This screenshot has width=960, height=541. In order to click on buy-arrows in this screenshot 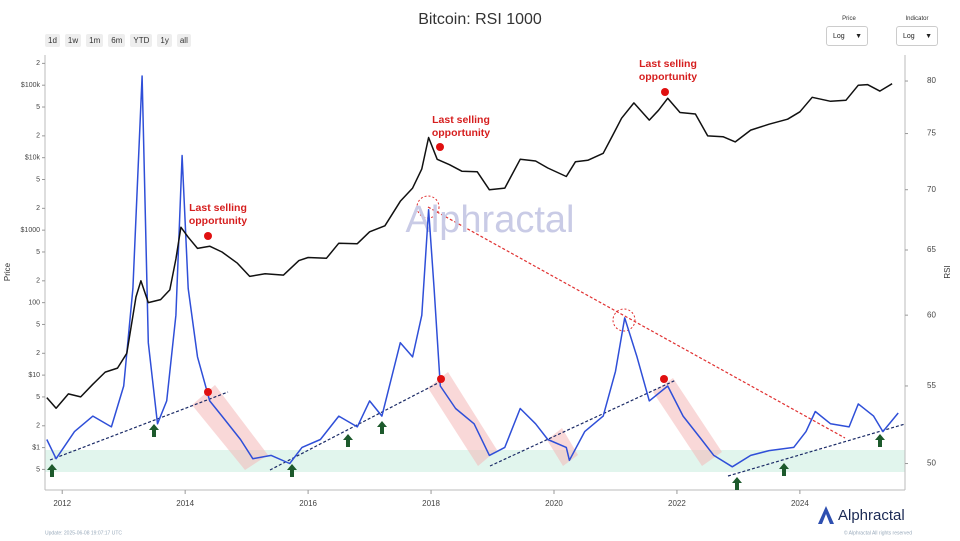, I will do `click(466, 455)`.